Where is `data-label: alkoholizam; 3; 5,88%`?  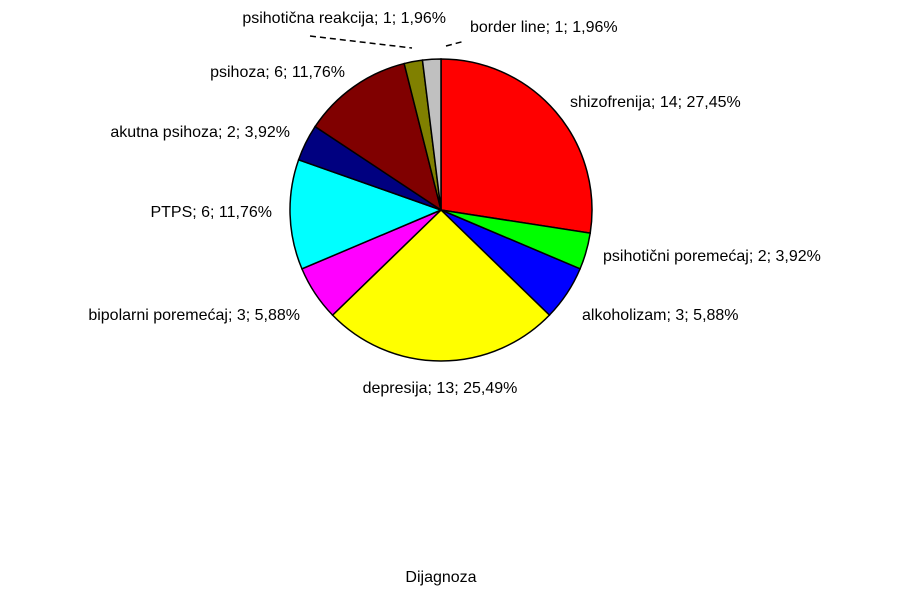 data-label: alkoholizam; 3; 5,88% is located at coordinates (660, 315).